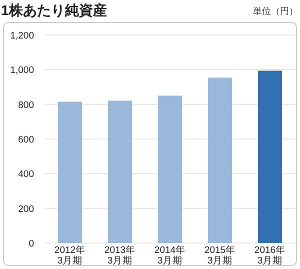  Describe the element at coordinates (22, 36) in the screenshot. I see `y-tick-label: 1,200` at that location.